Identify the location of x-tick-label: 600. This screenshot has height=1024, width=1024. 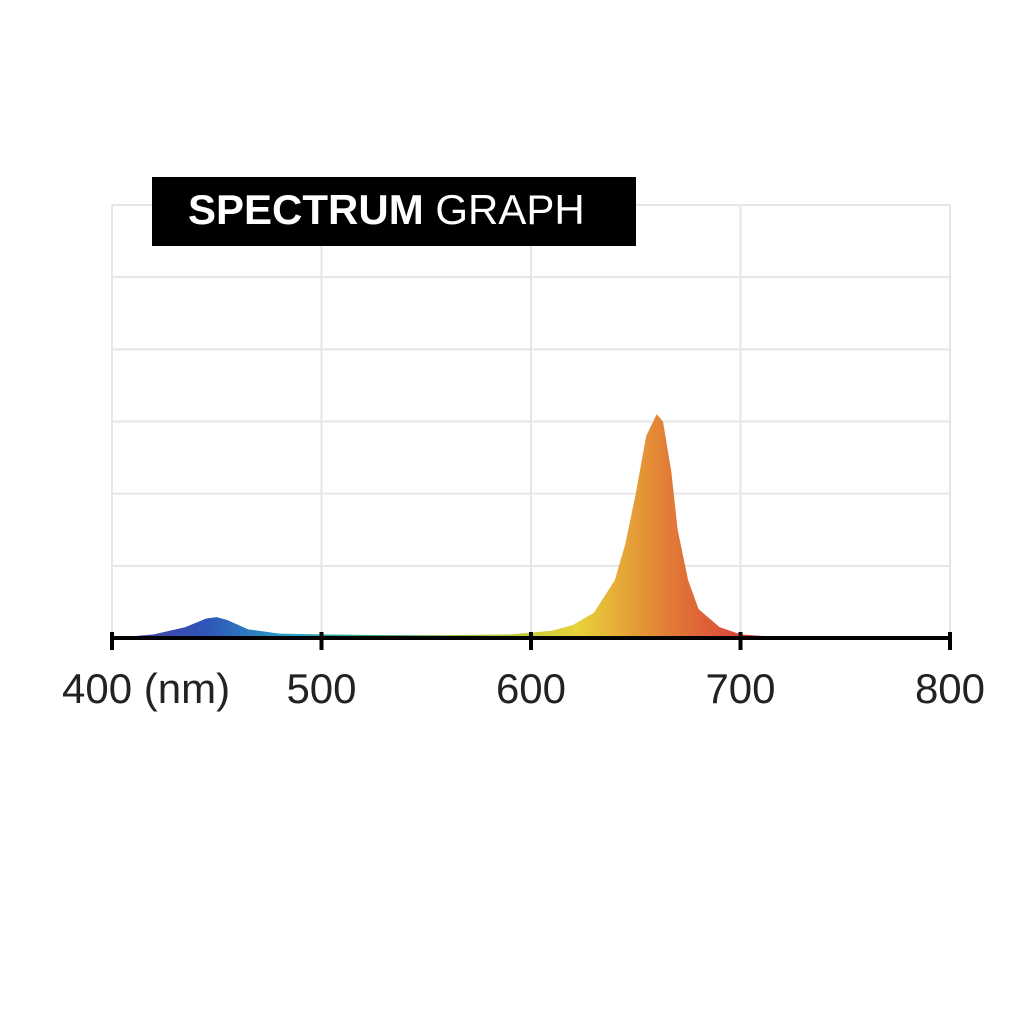
(531, 688).